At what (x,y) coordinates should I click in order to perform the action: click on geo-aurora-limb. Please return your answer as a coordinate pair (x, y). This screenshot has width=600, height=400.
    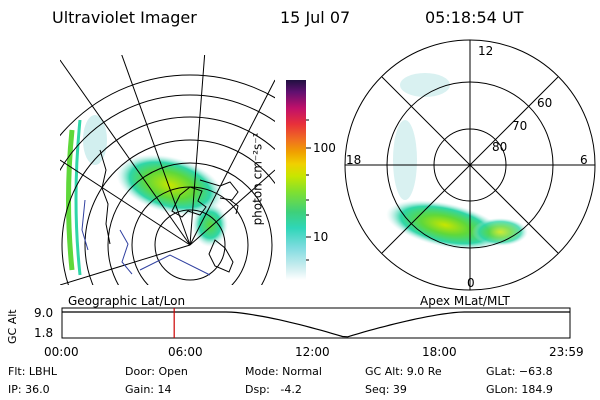
    Looking at the image, I should click on (70, 200).